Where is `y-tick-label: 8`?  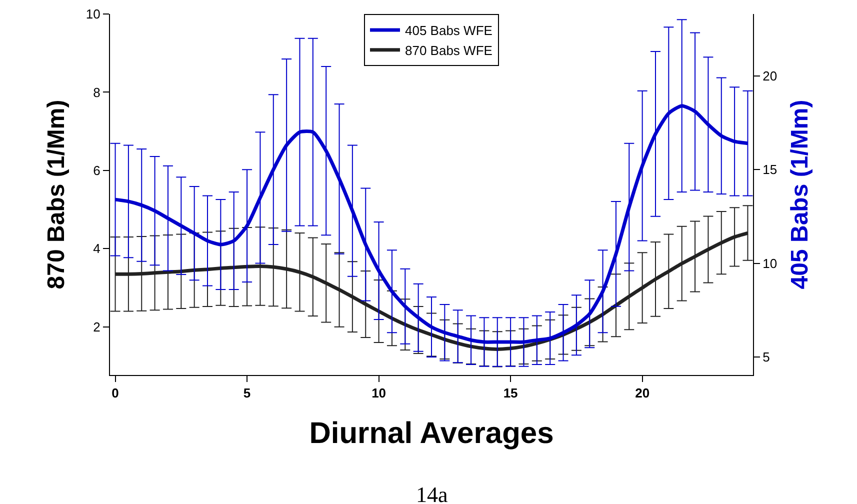 y-tick-label: 8 is located at coordinates (96, 92).